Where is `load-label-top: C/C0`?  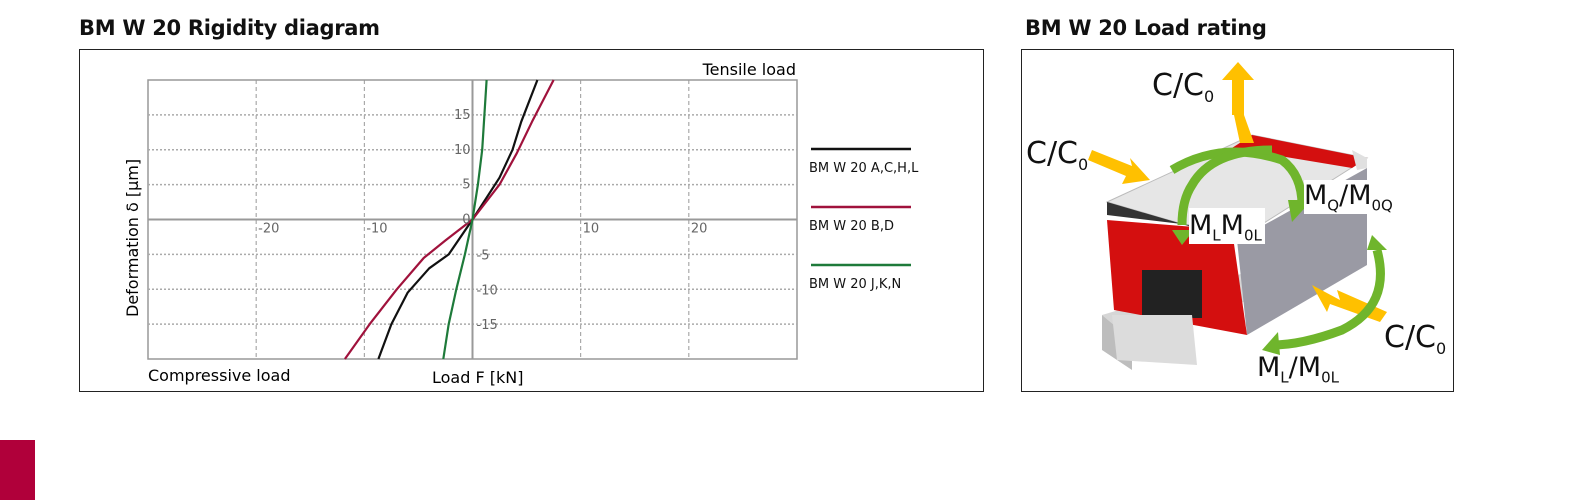 load-label-top: C/C0 is located at coordinates (1183, 87).